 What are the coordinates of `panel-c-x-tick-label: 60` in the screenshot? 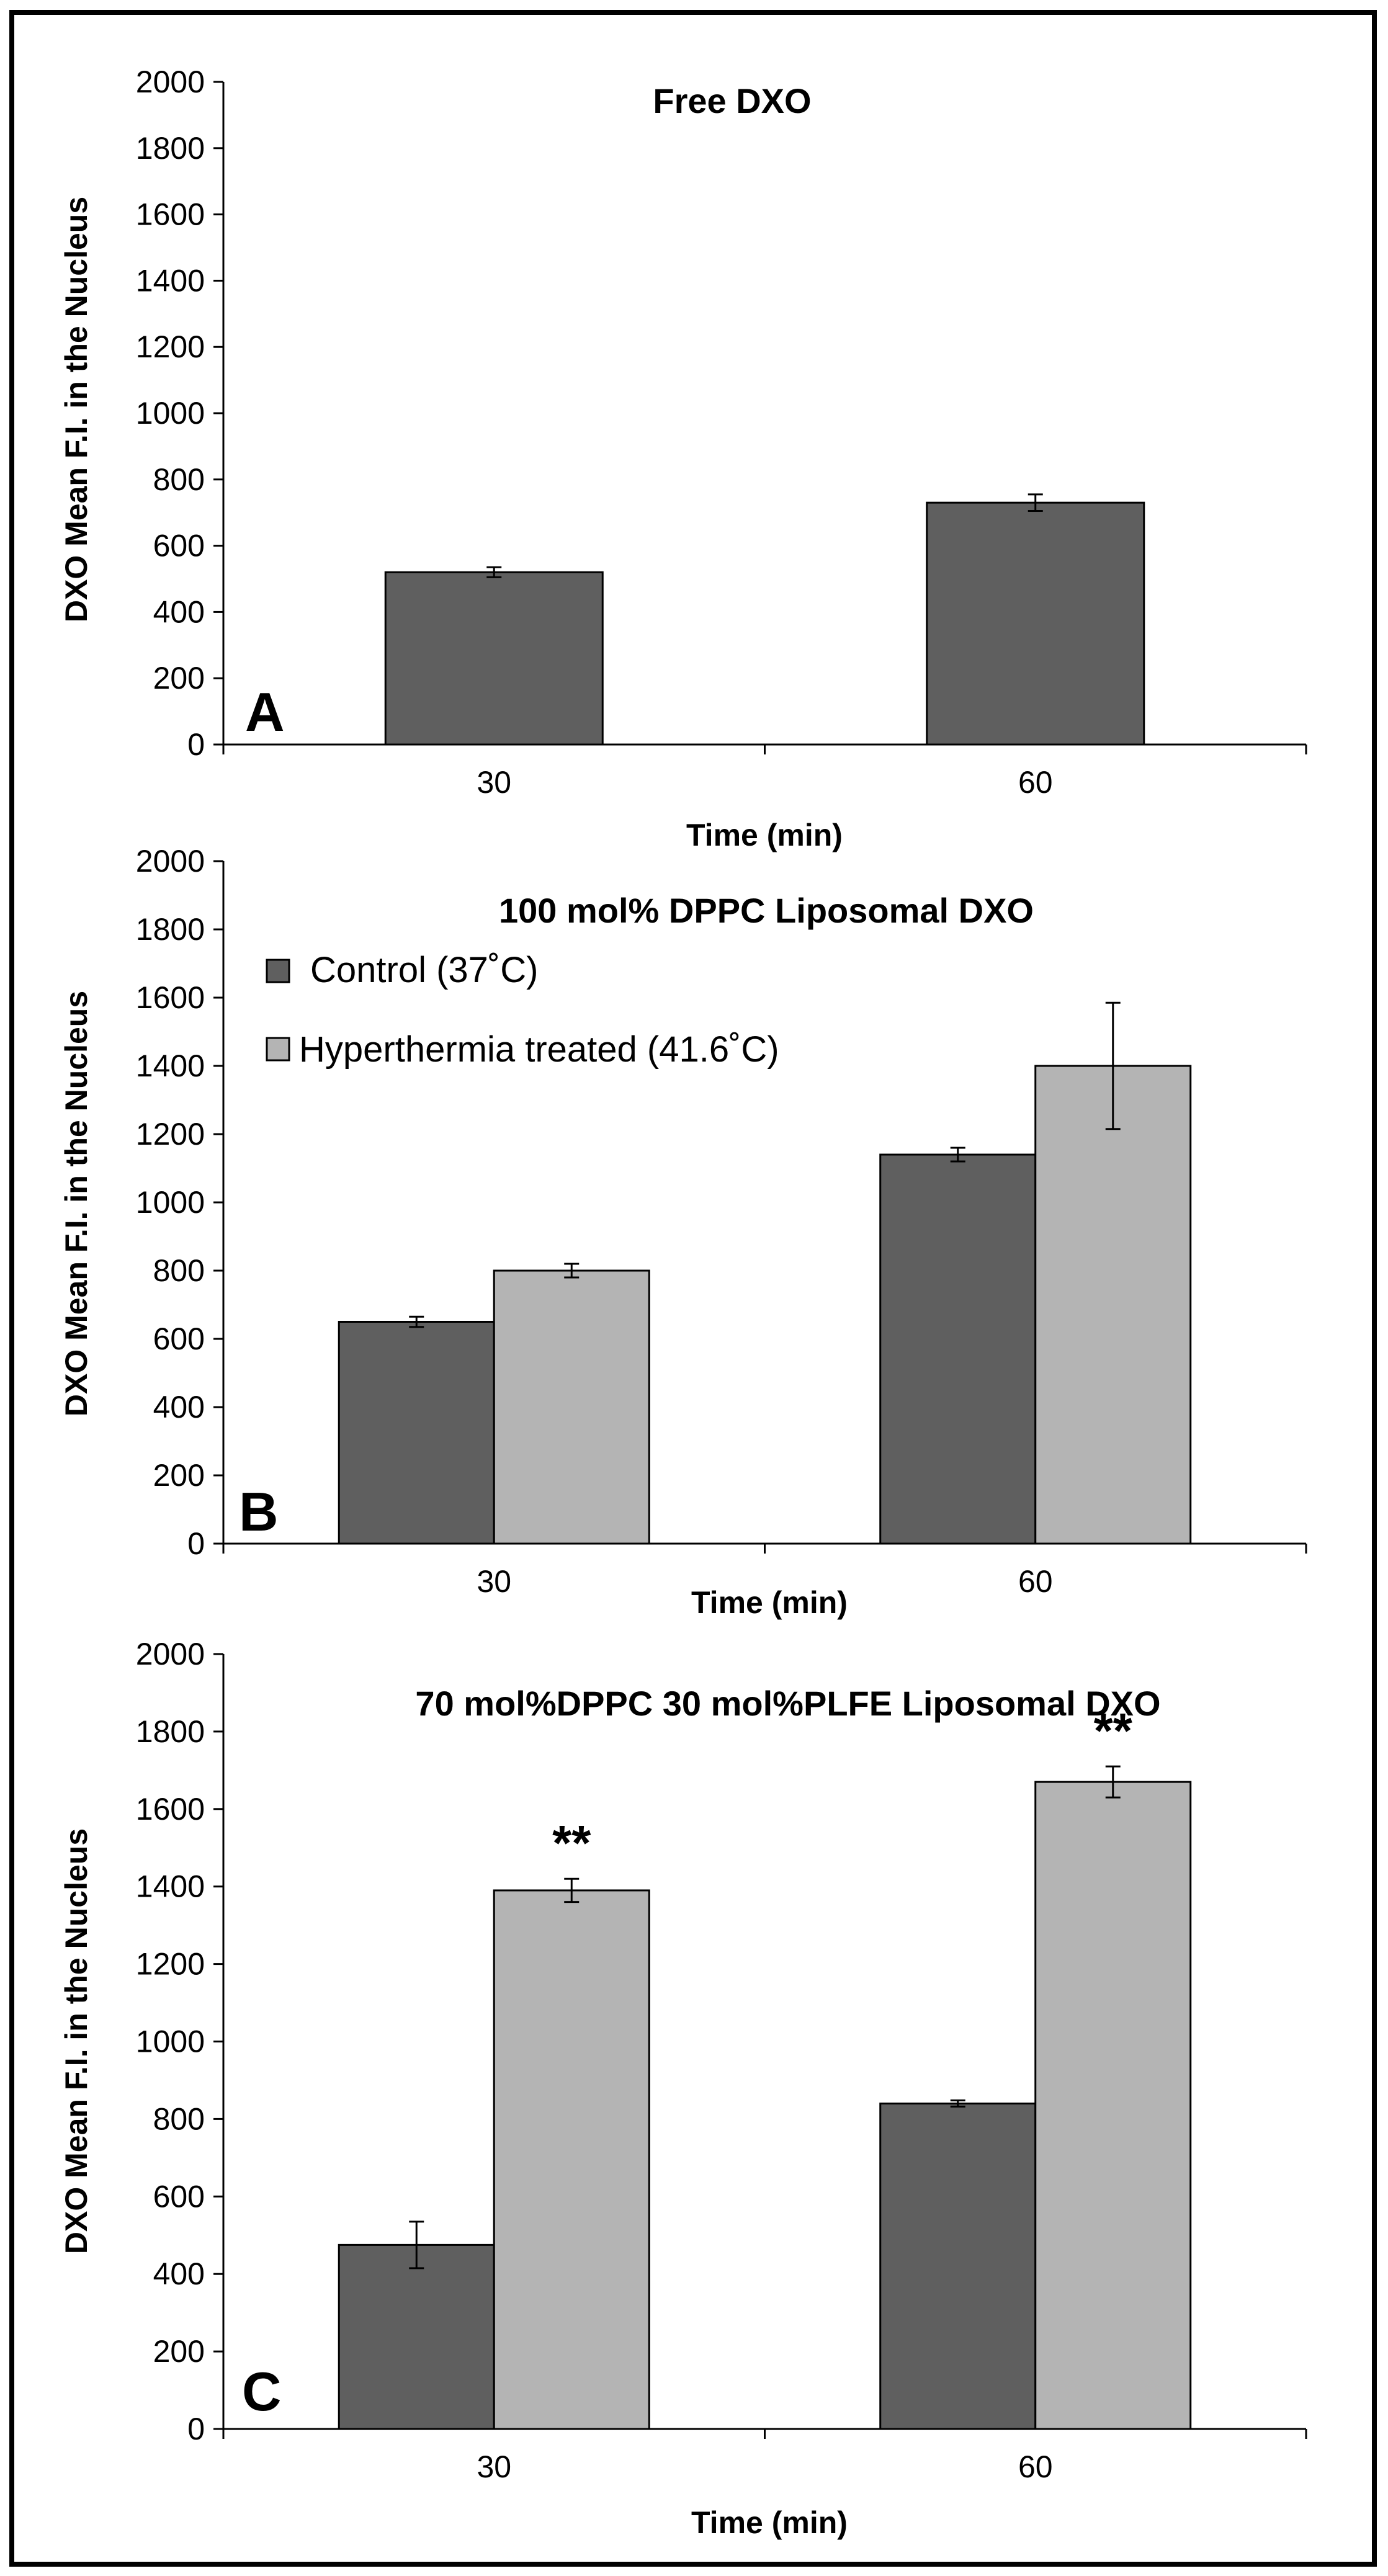 It's located at (1035, 2466).